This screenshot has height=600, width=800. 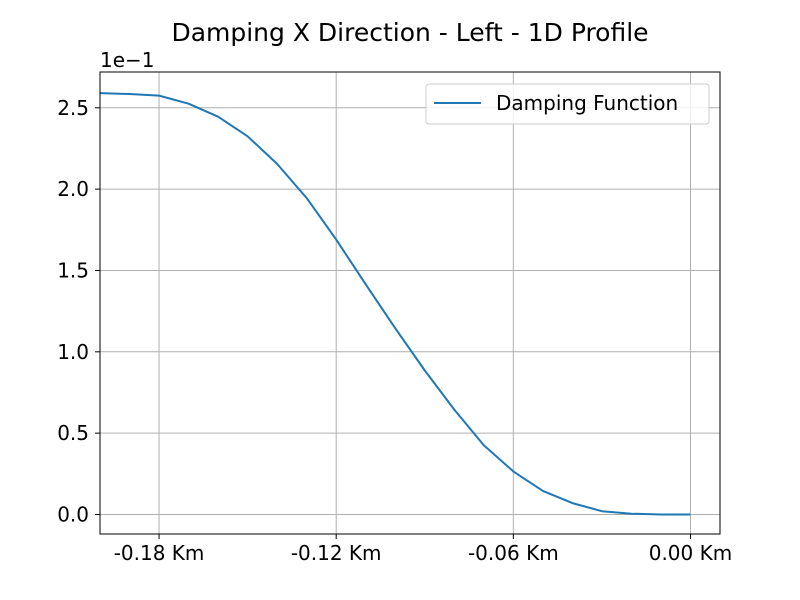 What do you see at coordinates (73, 514) in the screenshot?
I see `y-tick-label: 0.0` at bounding box center [73, 514].